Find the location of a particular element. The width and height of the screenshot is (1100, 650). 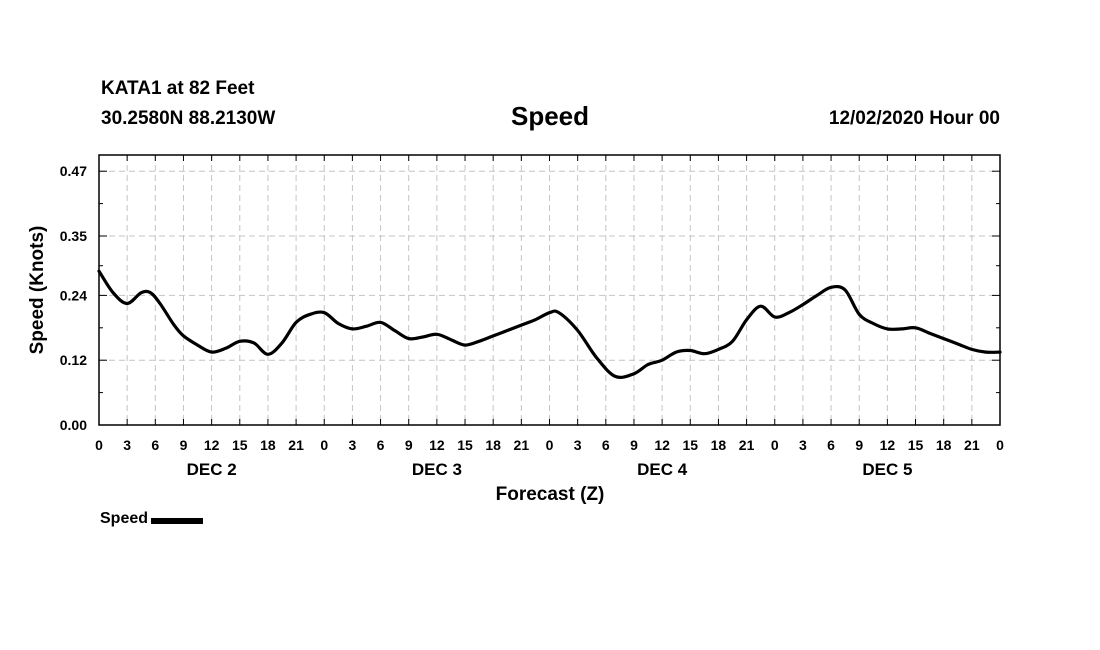

legend: Speed is located at coordinates (152, 519).